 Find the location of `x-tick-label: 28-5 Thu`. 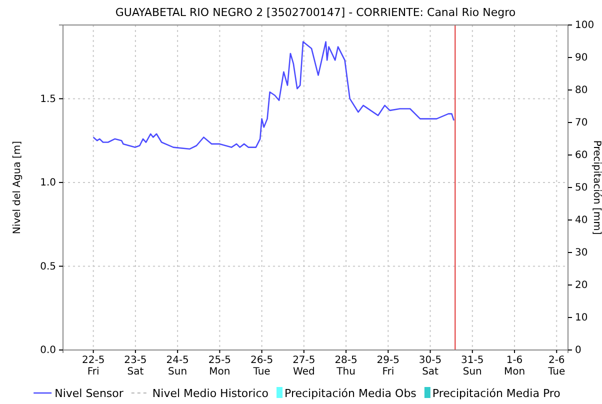

x-tick-label: 28-5 Thu is located at coordinates (346, 366).